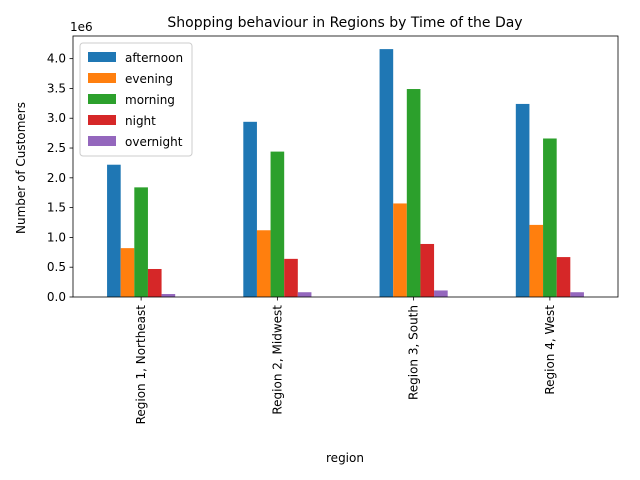 The image size is (640, 480). I want to click on legend-label-night: night, so click(140, 121).